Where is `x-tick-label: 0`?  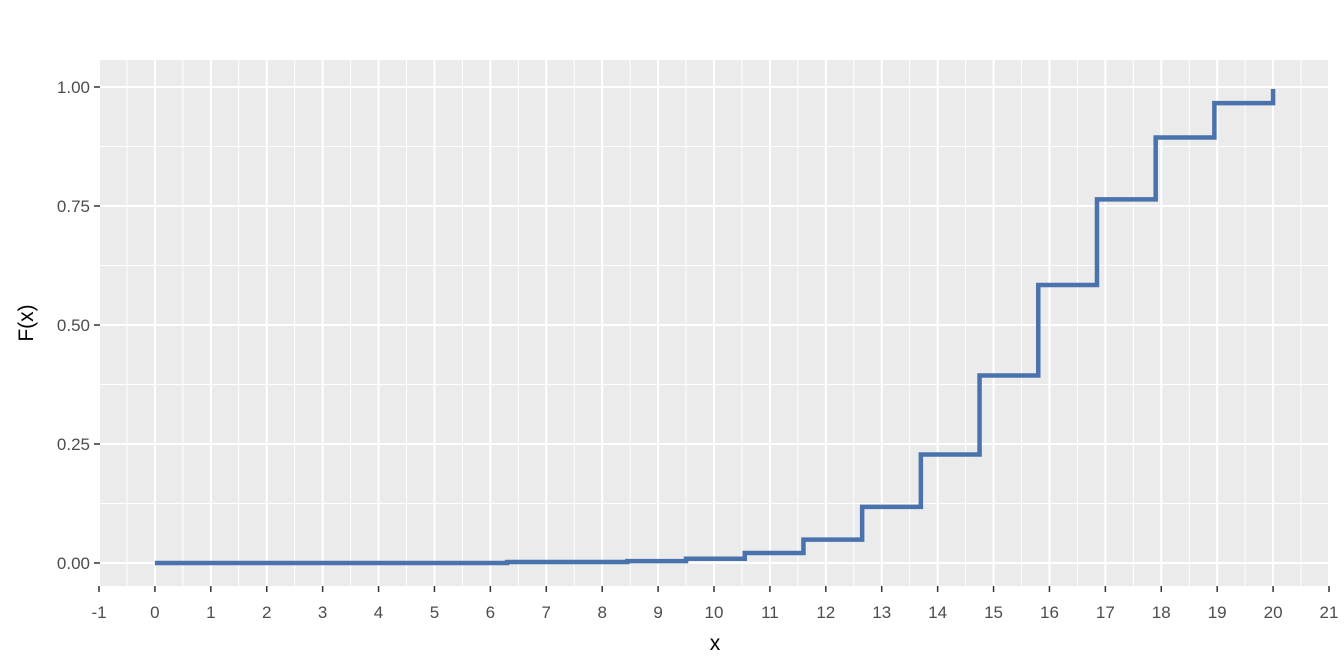 x-tick-label: 0 is located at coordinates (154, 612).